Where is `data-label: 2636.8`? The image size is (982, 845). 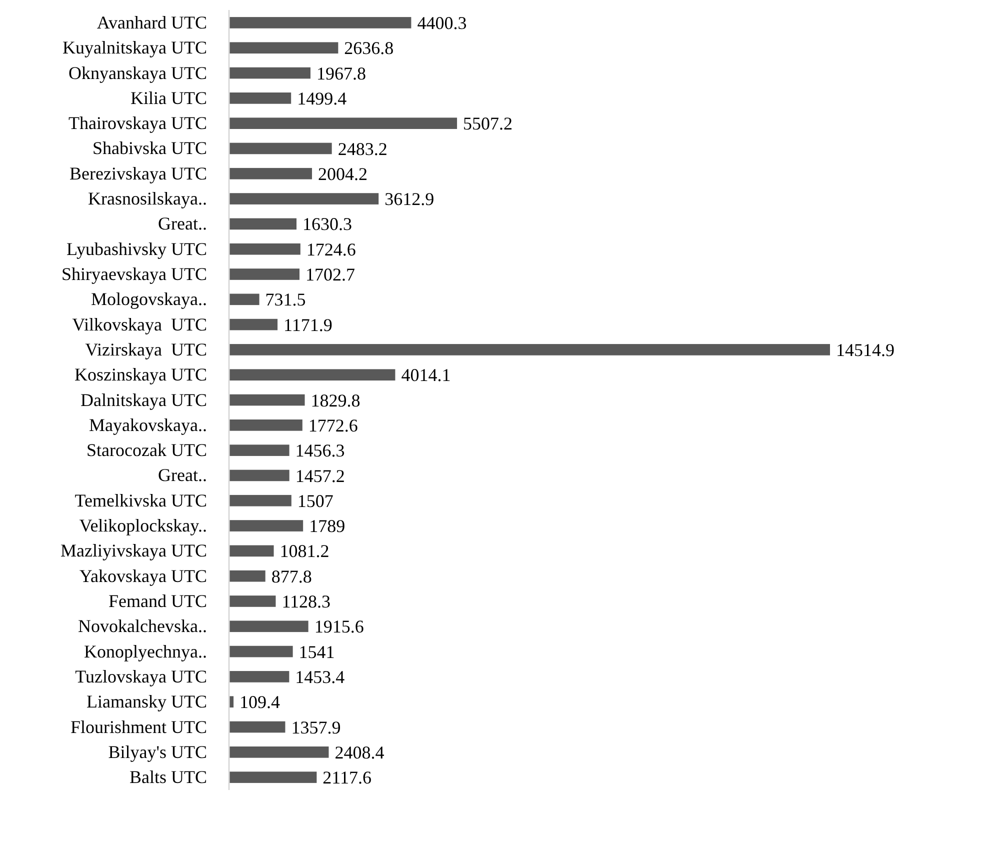 data-label: 2636.8 is located at coordinates (369, 48).